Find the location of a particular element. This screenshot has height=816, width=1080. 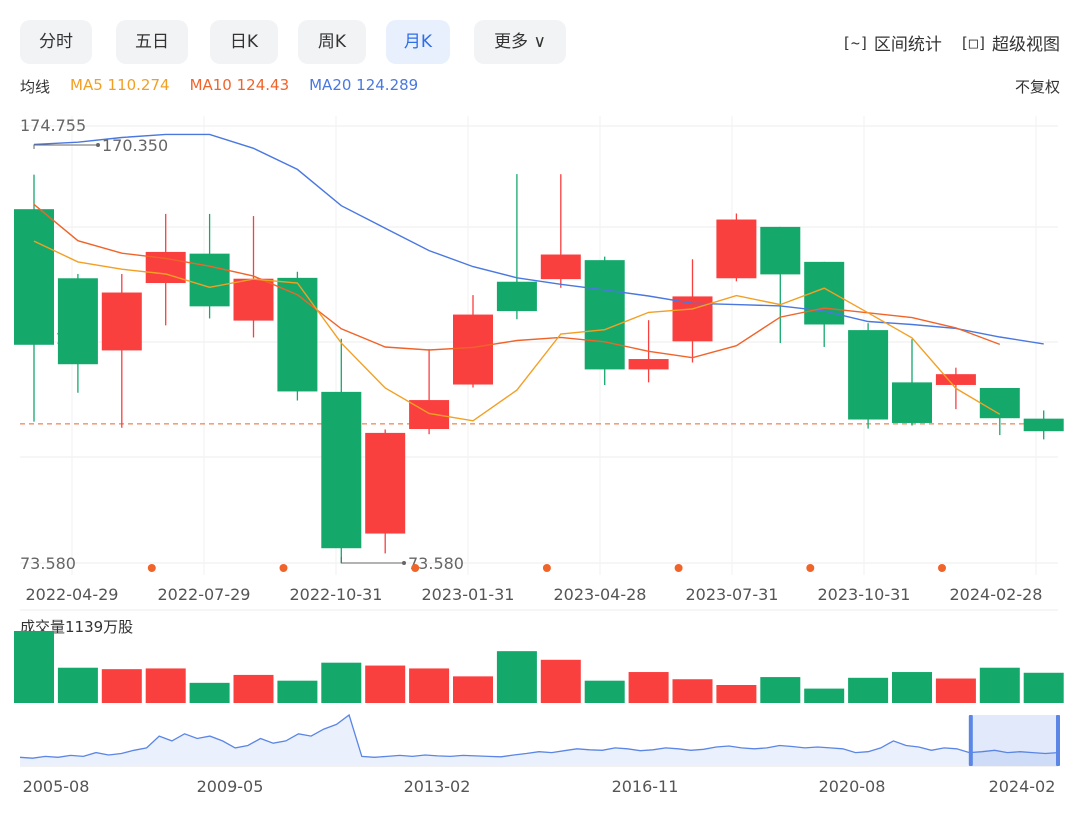

navigator-line is located at coordinates (539, 736).